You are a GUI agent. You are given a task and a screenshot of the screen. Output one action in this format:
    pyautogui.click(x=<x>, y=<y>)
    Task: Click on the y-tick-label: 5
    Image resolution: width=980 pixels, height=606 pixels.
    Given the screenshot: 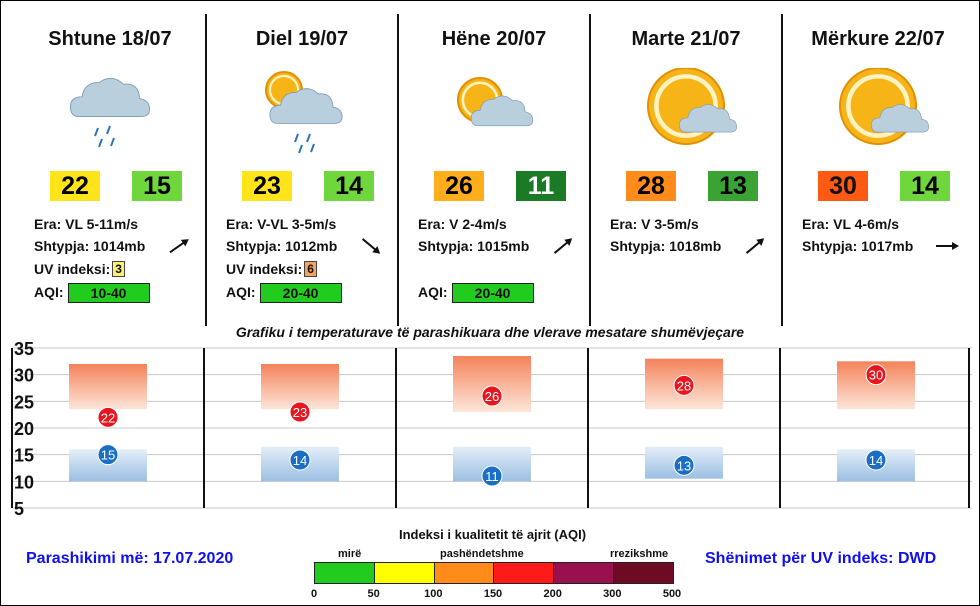 What is the action you would take?
    pyautogui.click(x=19, y=509)
    